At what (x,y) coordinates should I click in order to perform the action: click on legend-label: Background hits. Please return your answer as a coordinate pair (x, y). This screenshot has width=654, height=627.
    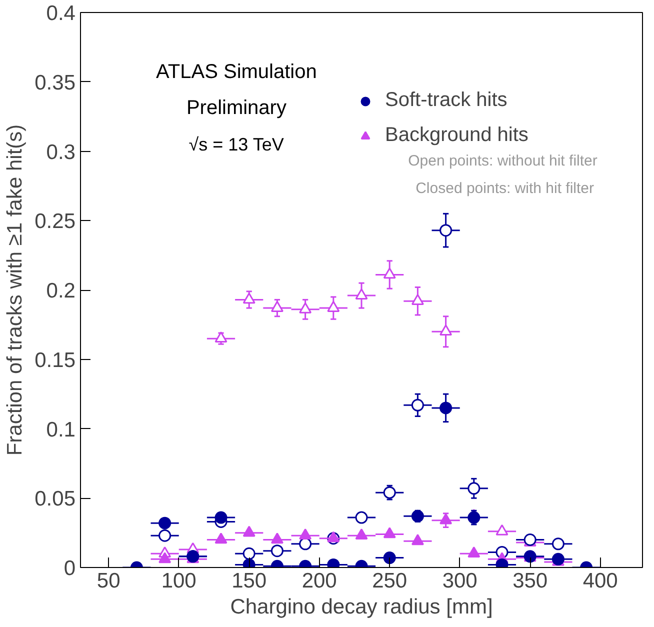
    Looking at the image, I should click on (456, 135).